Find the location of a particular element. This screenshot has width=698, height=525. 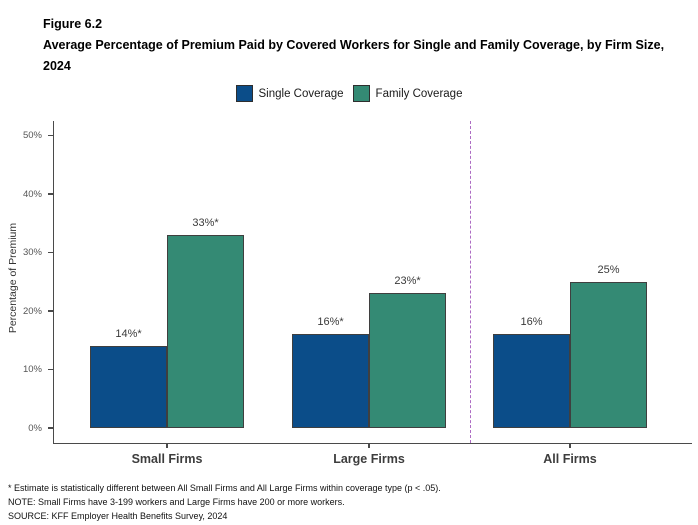

y-axis-tick-label: 50% is located at coordinates (32, 135).